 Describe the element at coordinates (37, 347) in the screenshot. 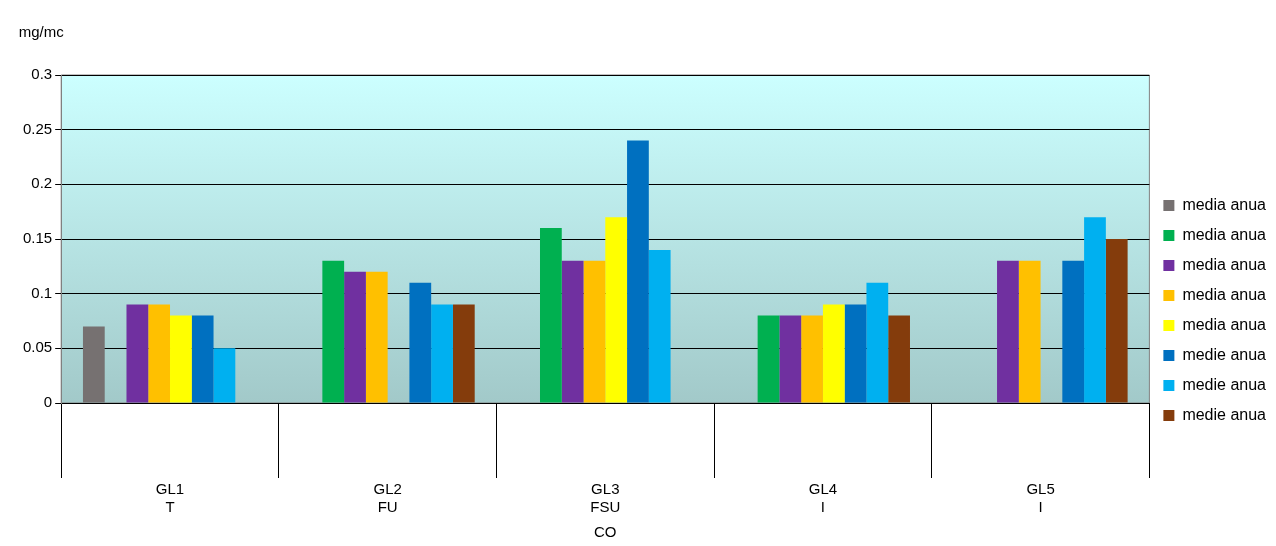

I see `y-tick-label: 0.05` at that location.